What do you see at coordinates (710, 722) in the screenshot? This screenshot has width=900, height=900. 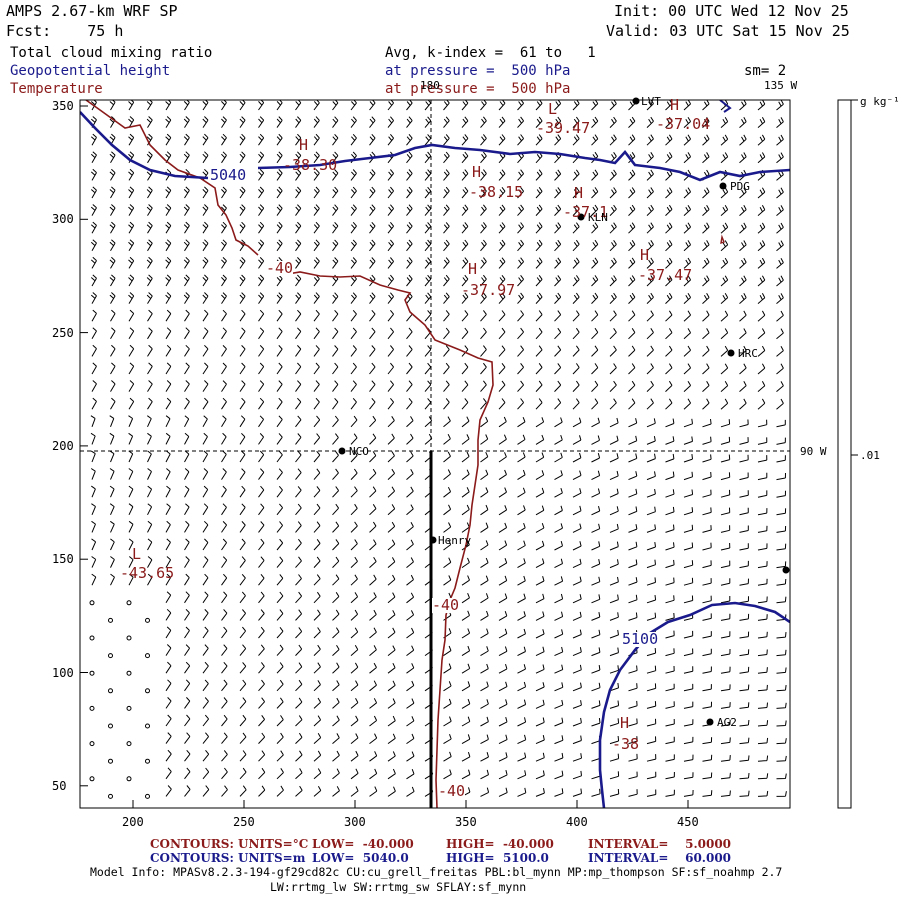 I see `station-dot-ag2` at bounding box center [710, 722].